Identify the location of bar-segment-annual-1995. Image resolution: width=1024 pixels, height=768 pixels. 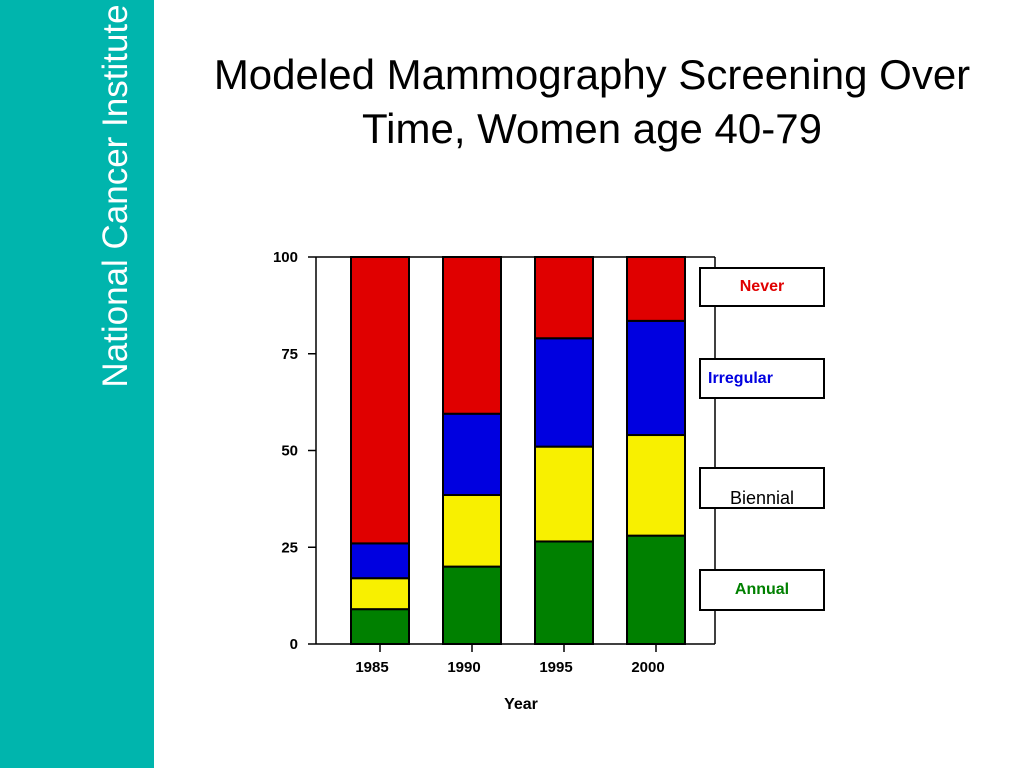
(564, 593).